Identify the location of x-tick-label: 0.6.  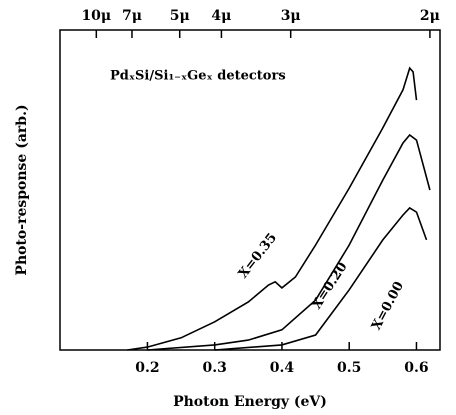
(416, 368).